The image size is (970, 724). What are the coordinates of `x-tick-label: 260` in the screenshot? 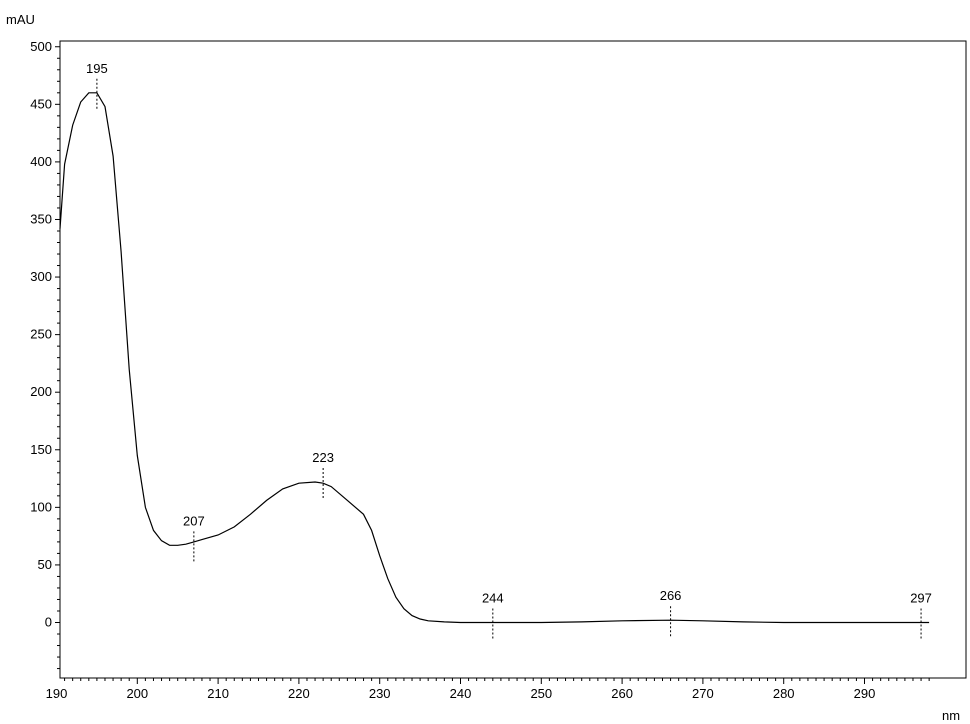 It's located at (622, 693).